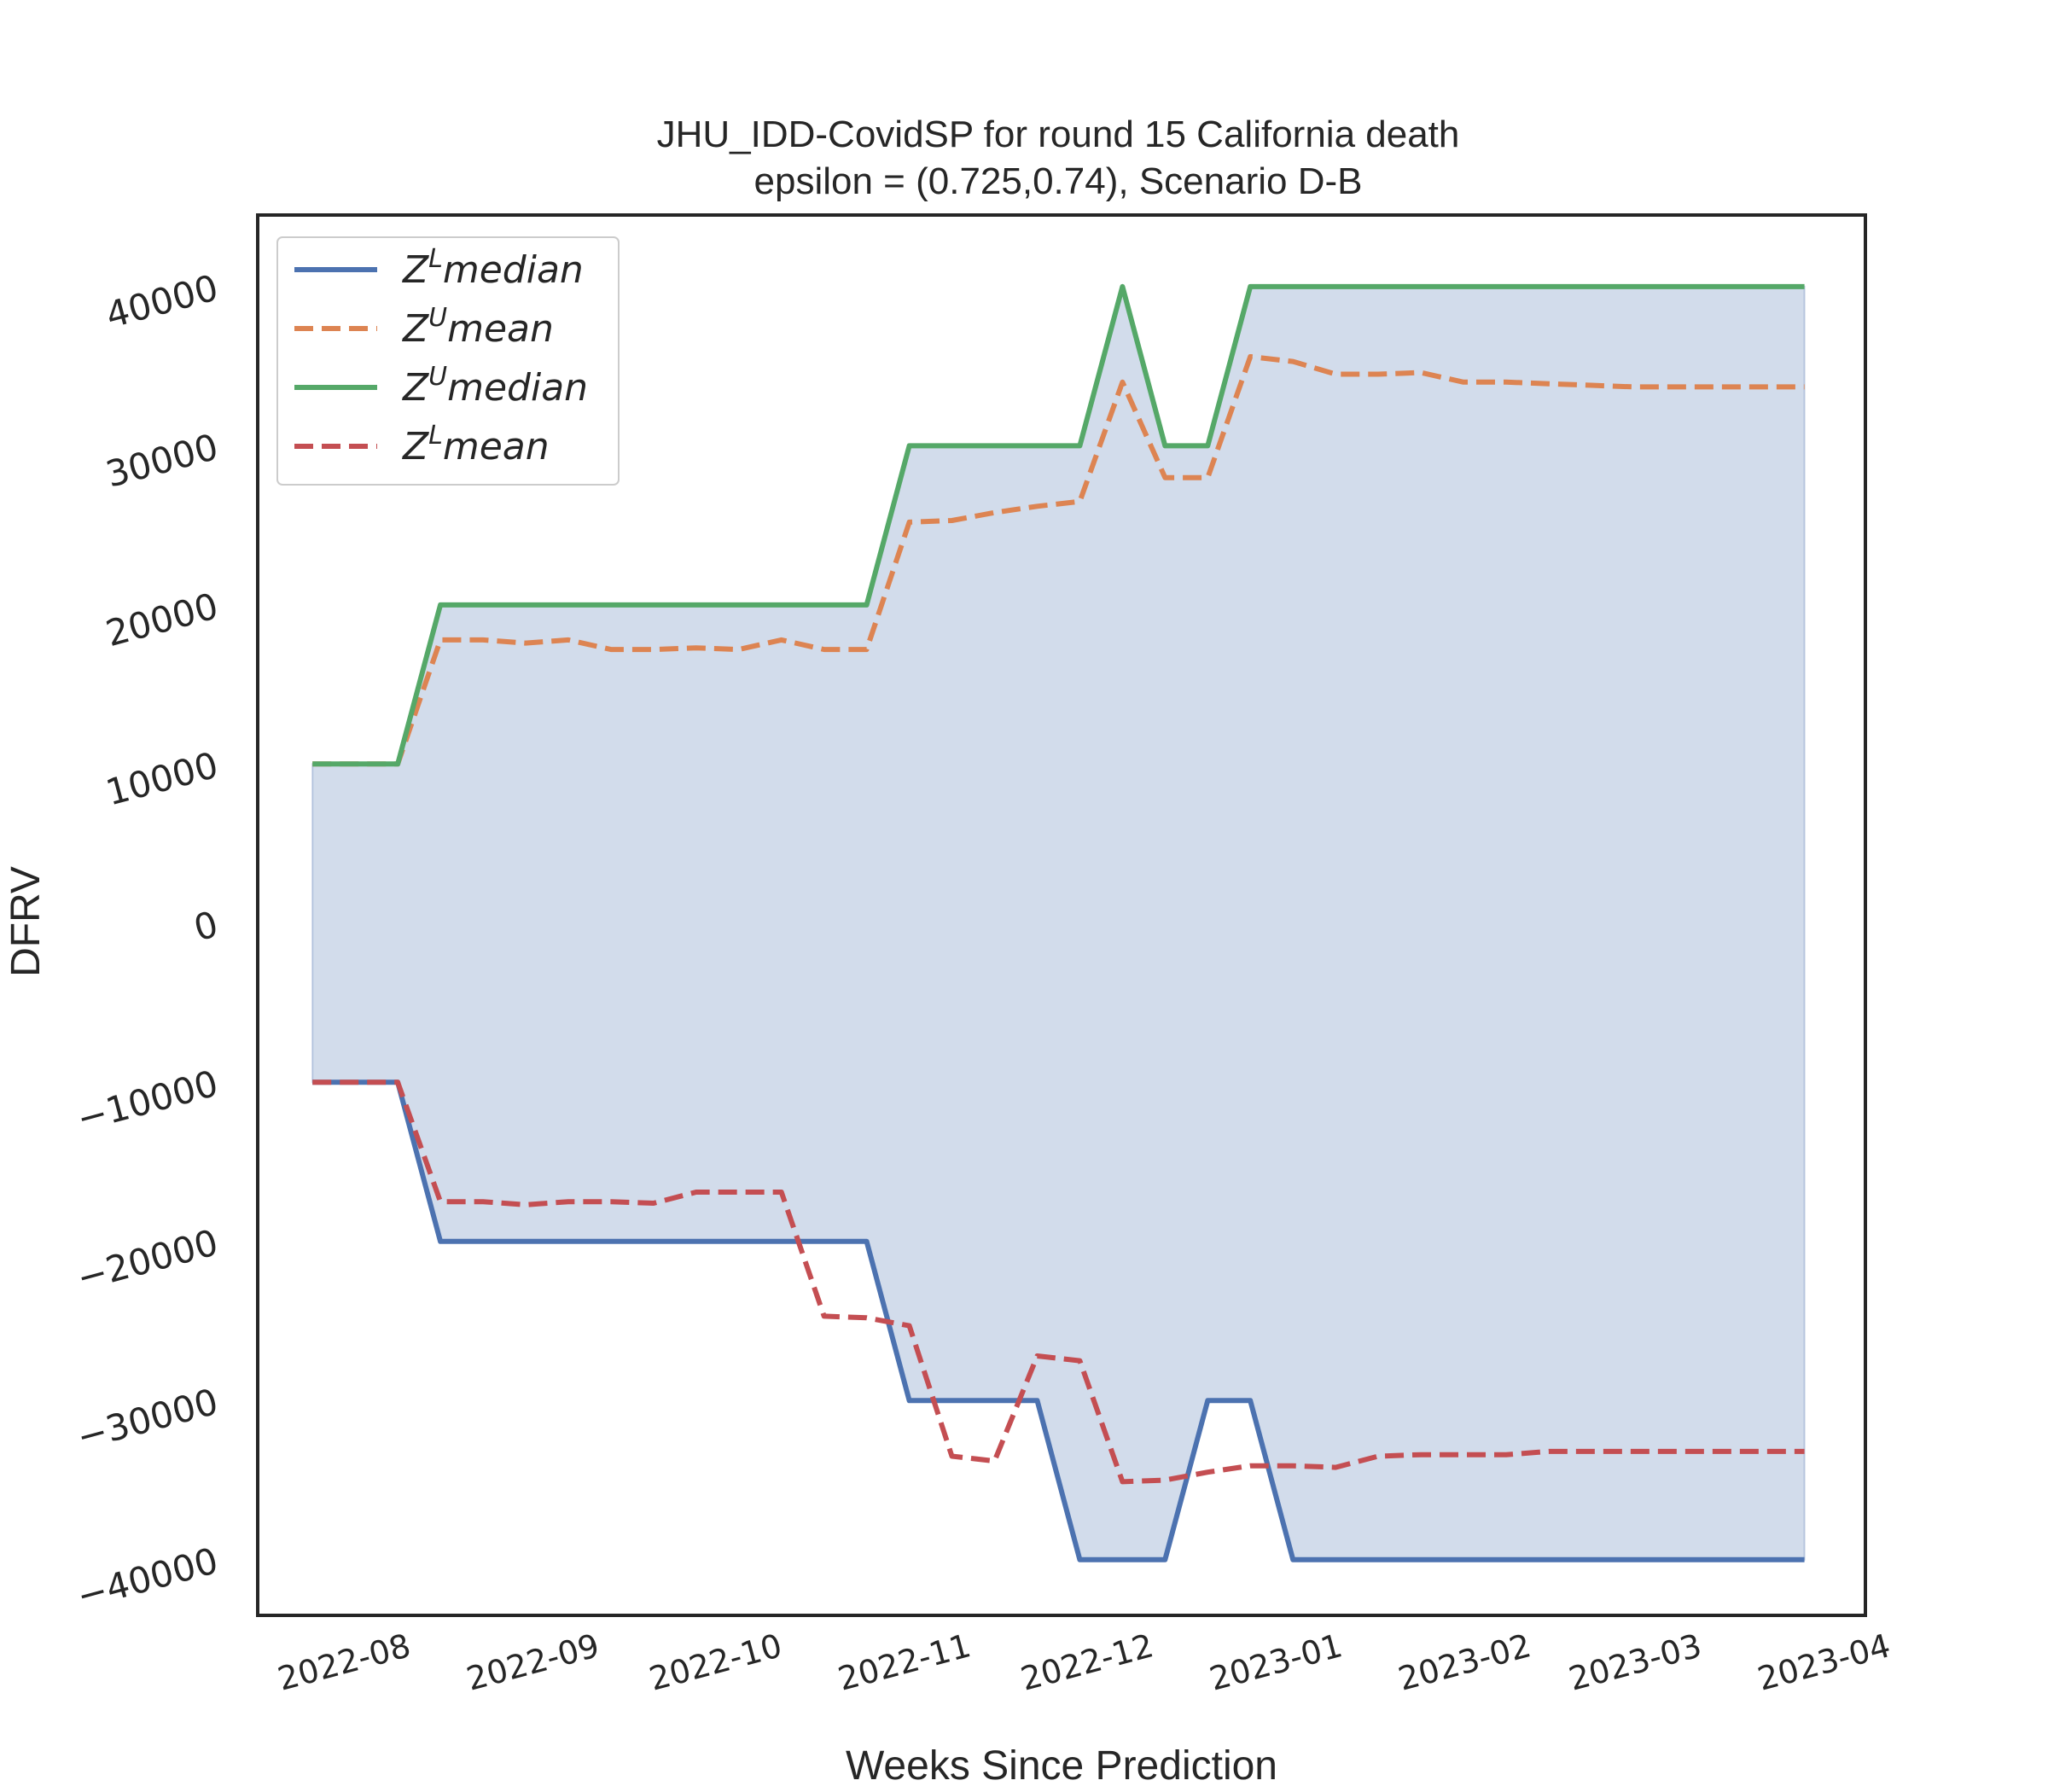  I want to click on legend-box, so click(448, 361).